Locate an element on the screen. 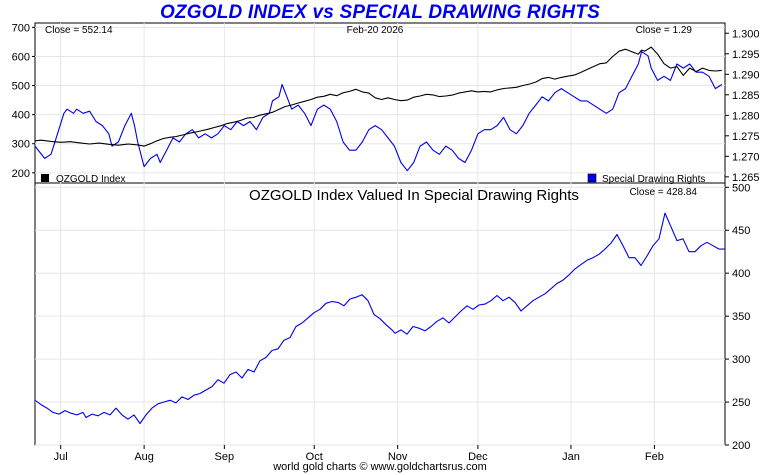  right-y-tick-label: 1.270 is located at coordinates (746, 157).